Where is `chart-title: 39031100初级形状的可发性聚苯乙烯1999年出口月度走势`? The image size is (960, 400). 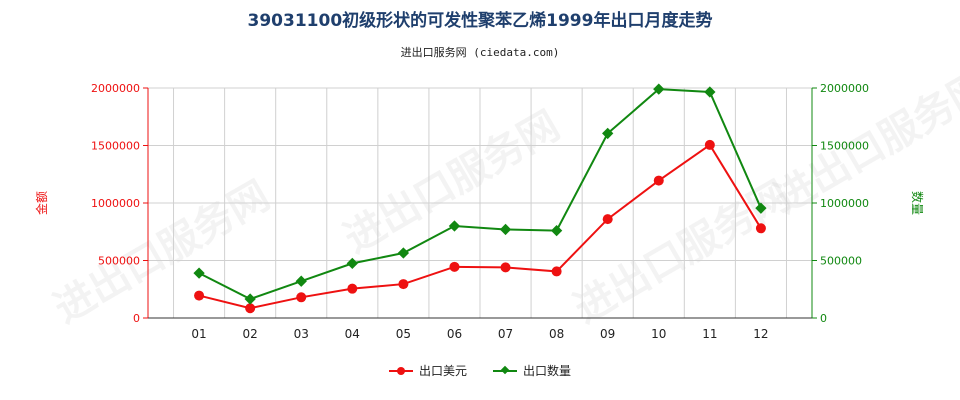
chart-title: 39031100初级形状的可发性聚苯乙烯1999年出口月度走势 is located at coordinates (480, 21).